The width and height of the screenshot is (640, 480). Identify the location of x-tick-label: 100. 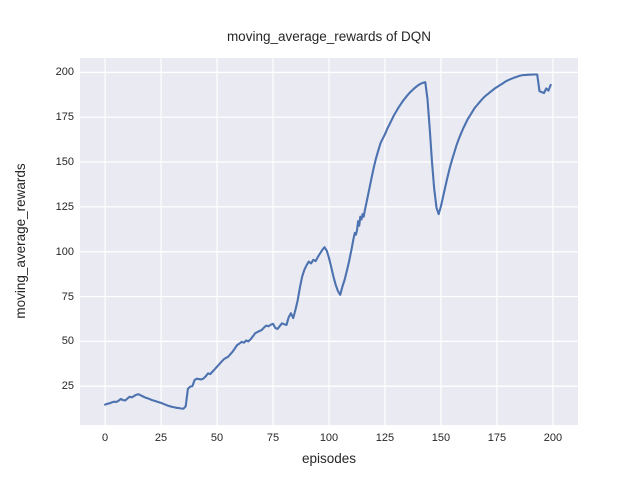
(329, 438).